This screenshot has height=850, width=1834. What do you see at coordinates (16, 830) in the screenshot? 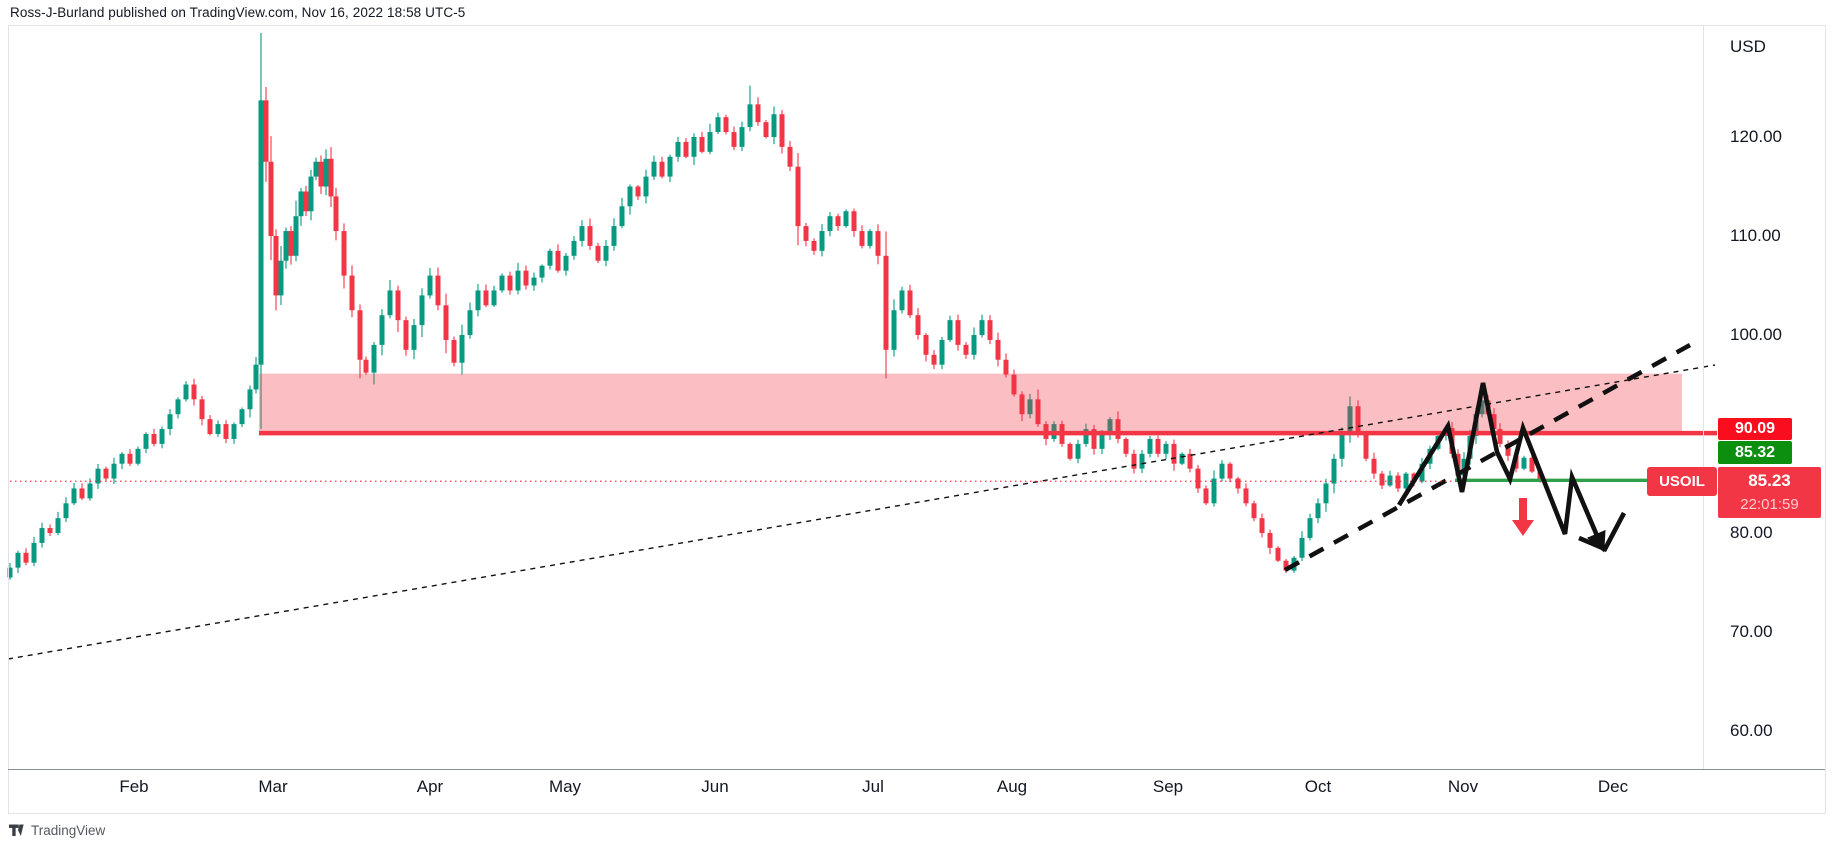
I see `tradingview-logo-icon` at bounding box center [16, 830].